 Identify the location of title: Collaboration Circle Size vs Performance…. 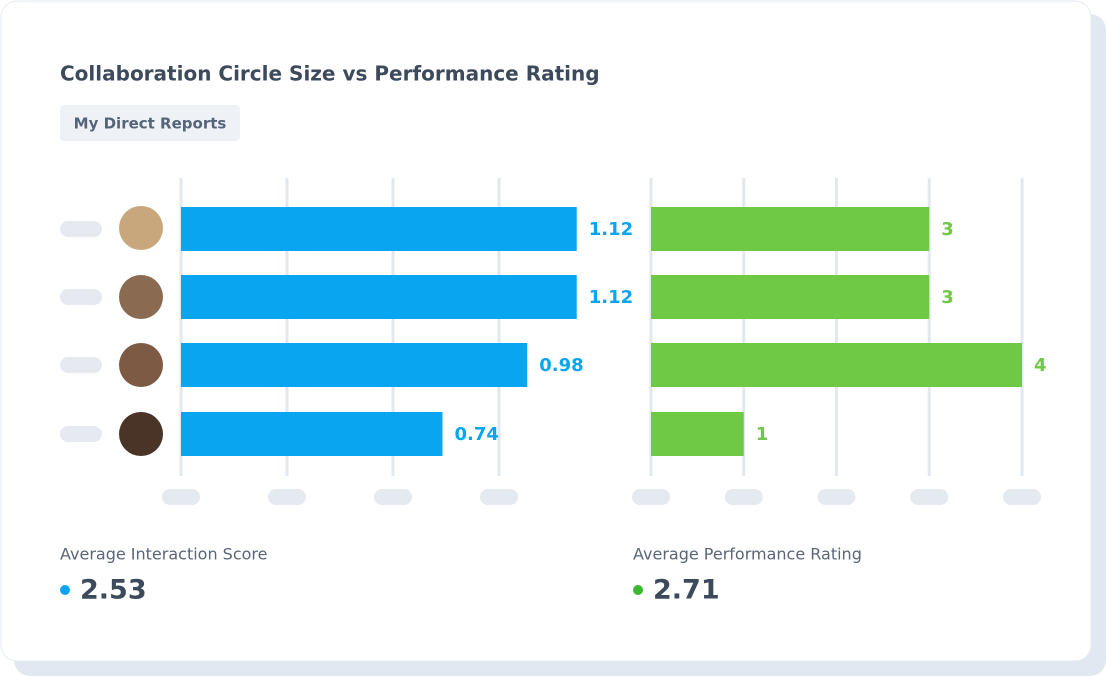
(330, 74).